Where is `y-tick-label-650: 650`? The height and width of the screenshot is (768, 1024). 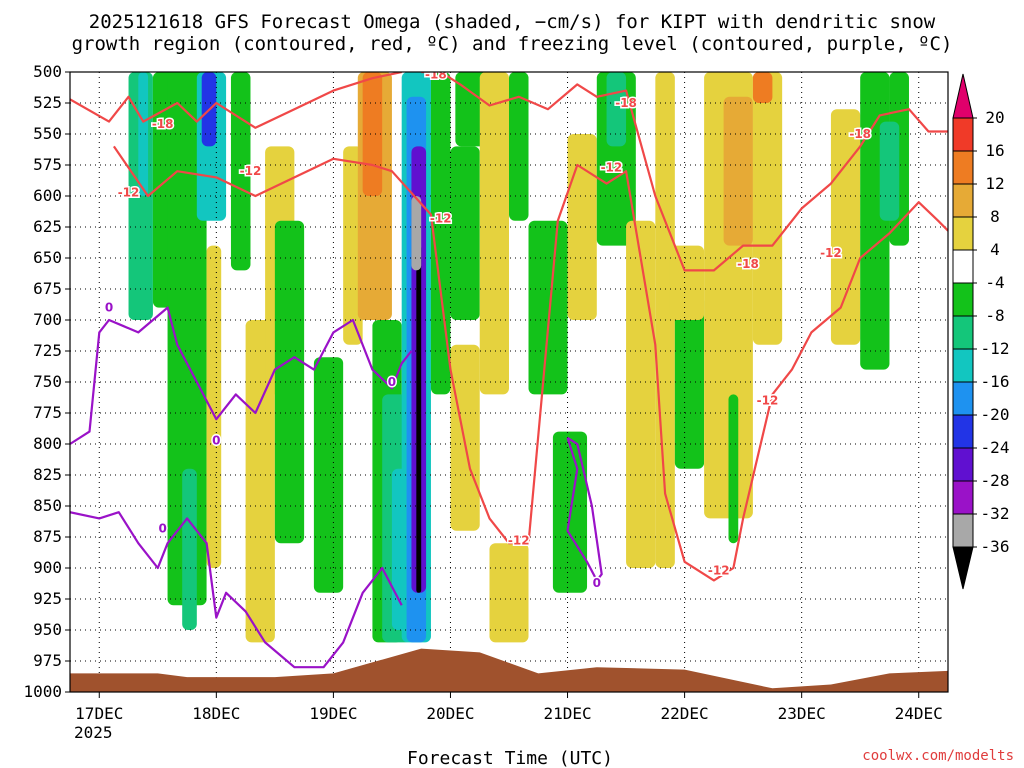
y-tick-label-650: 650 is located at coordinates (47, 257).